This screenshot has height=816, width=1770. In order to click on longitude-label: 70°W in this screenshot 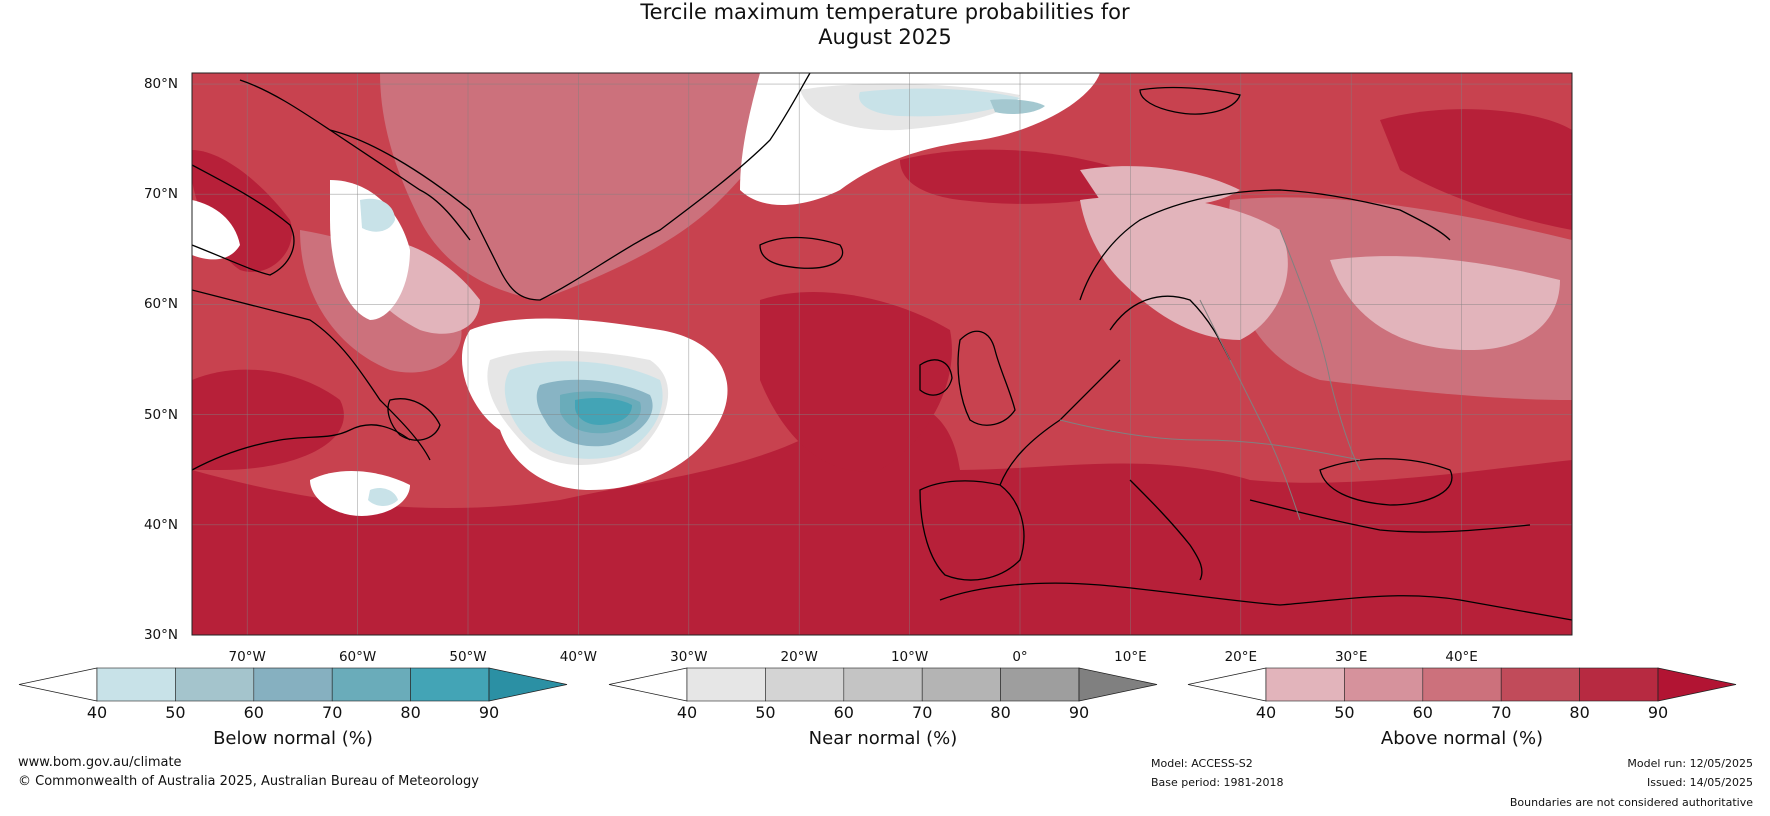, I will do `click(247, 657)`.